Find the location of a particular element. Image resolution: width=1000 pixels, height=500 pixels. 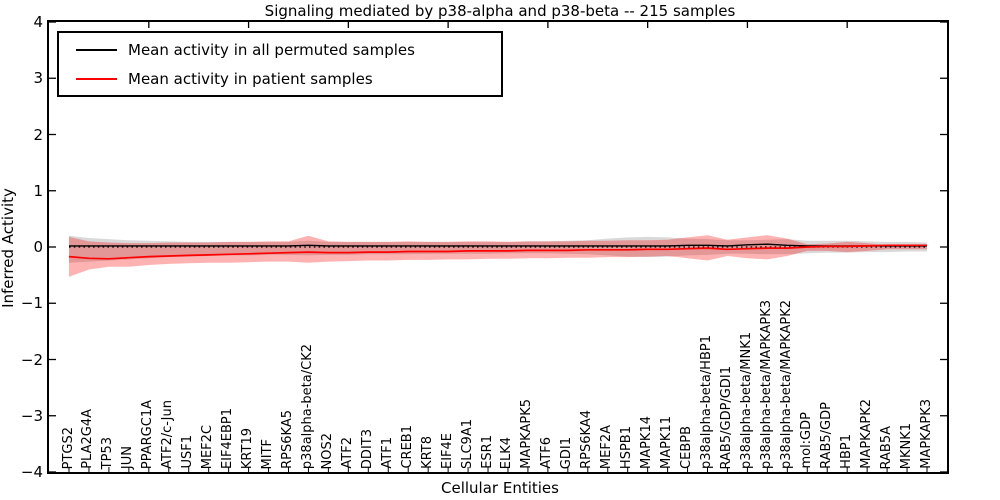

x-category-label: KRT8 is located at coordinates (427, 452).